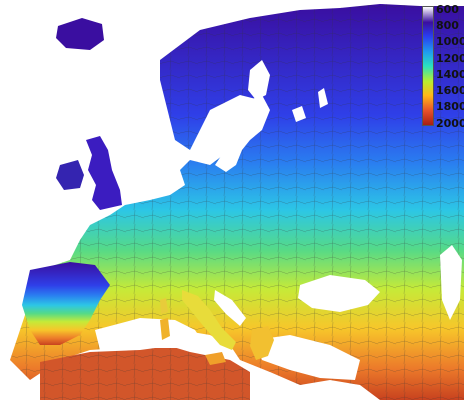 The height and width of the screenshot is (400, 464). What do you see at coordinates (215, 358) in the screenshot?
I see `sicily` at bounding box center [215, 358].